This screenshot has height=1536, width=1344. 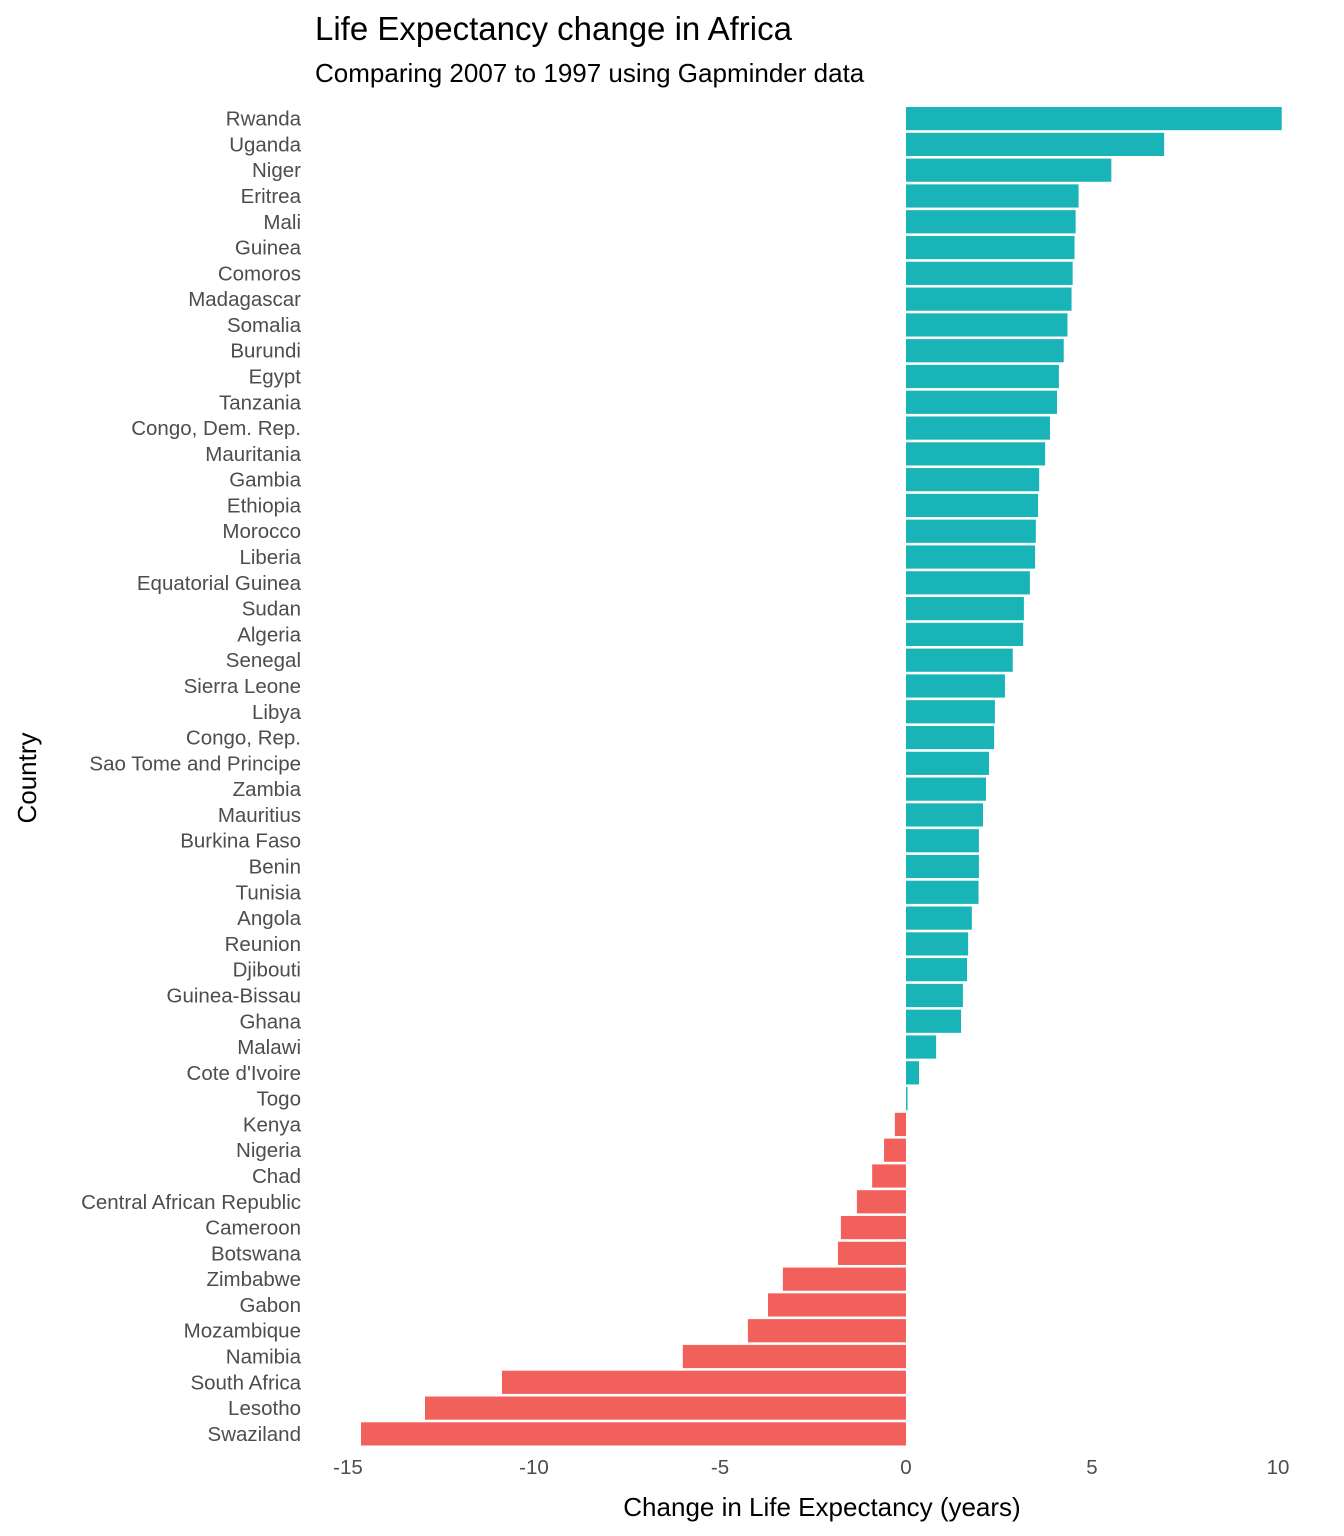 What do you see at coordinates (276, 1176) in the screenshot?
I see `y-tick-label: Chad` at bounding box center [276, 1176].